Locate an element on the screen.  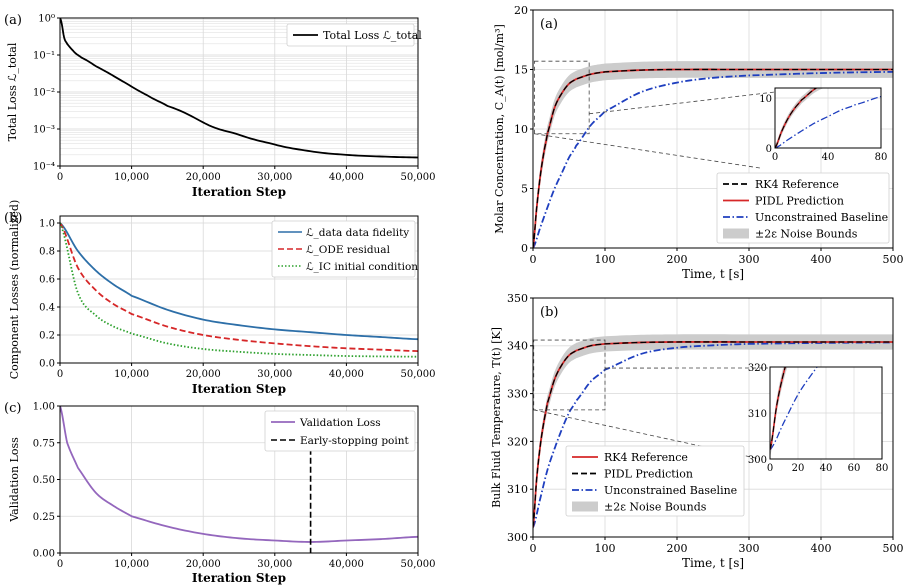
inset-baseline-line is located at coordinates (828, 121).